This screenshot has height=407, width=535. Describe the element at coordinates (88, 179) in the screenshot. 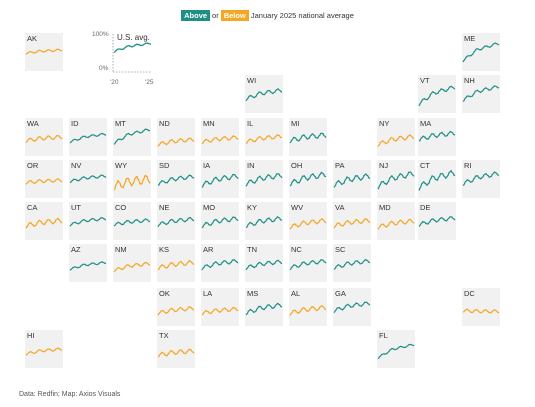

I see `series-line-nv` at that location.